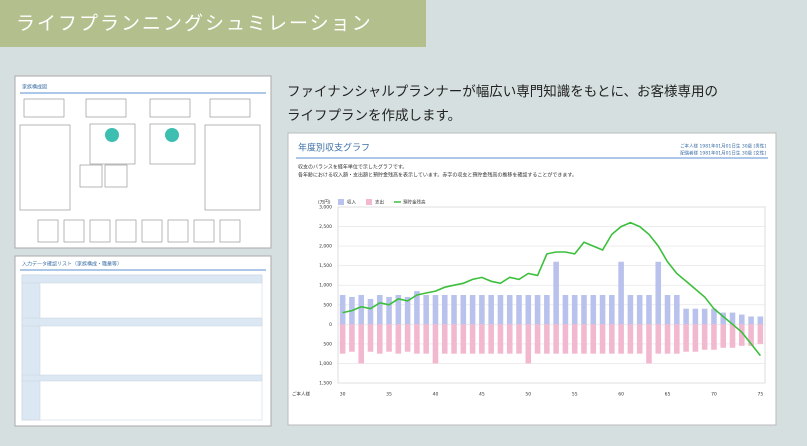 The image size is (807, 446). I want to click on y-tick-label: 0, so click(330, 325).